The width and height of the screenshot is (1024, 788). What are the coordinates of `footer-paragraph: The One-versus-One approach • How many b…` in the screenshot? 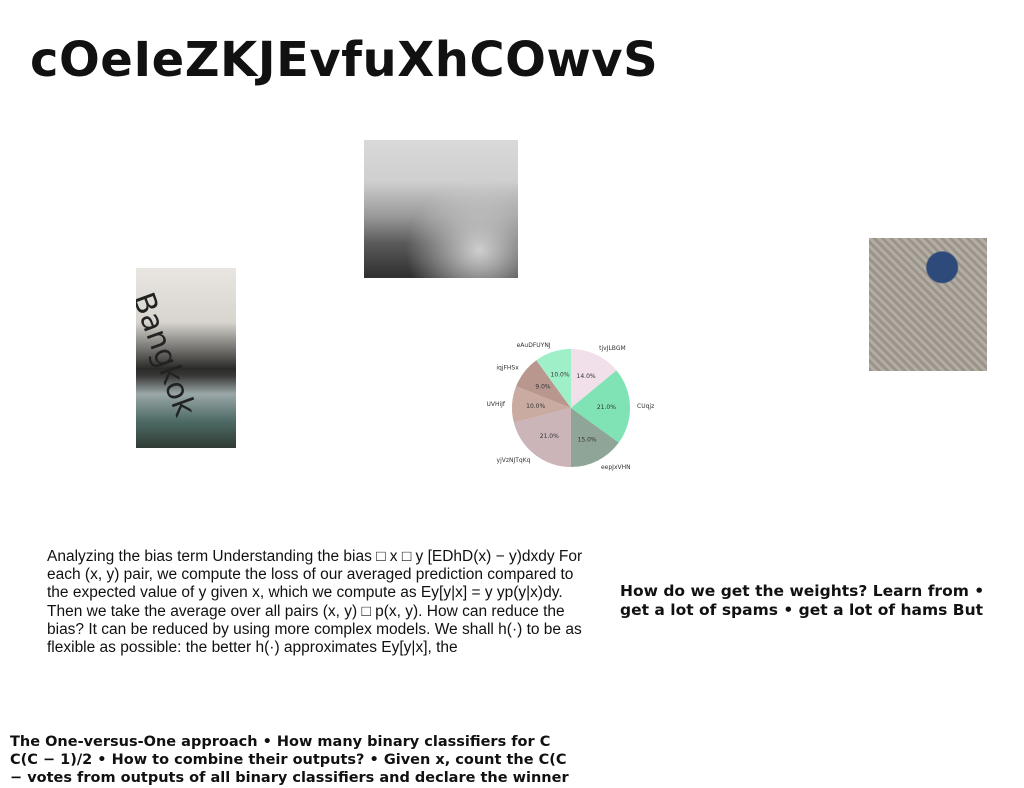 It's located at (289, 760).